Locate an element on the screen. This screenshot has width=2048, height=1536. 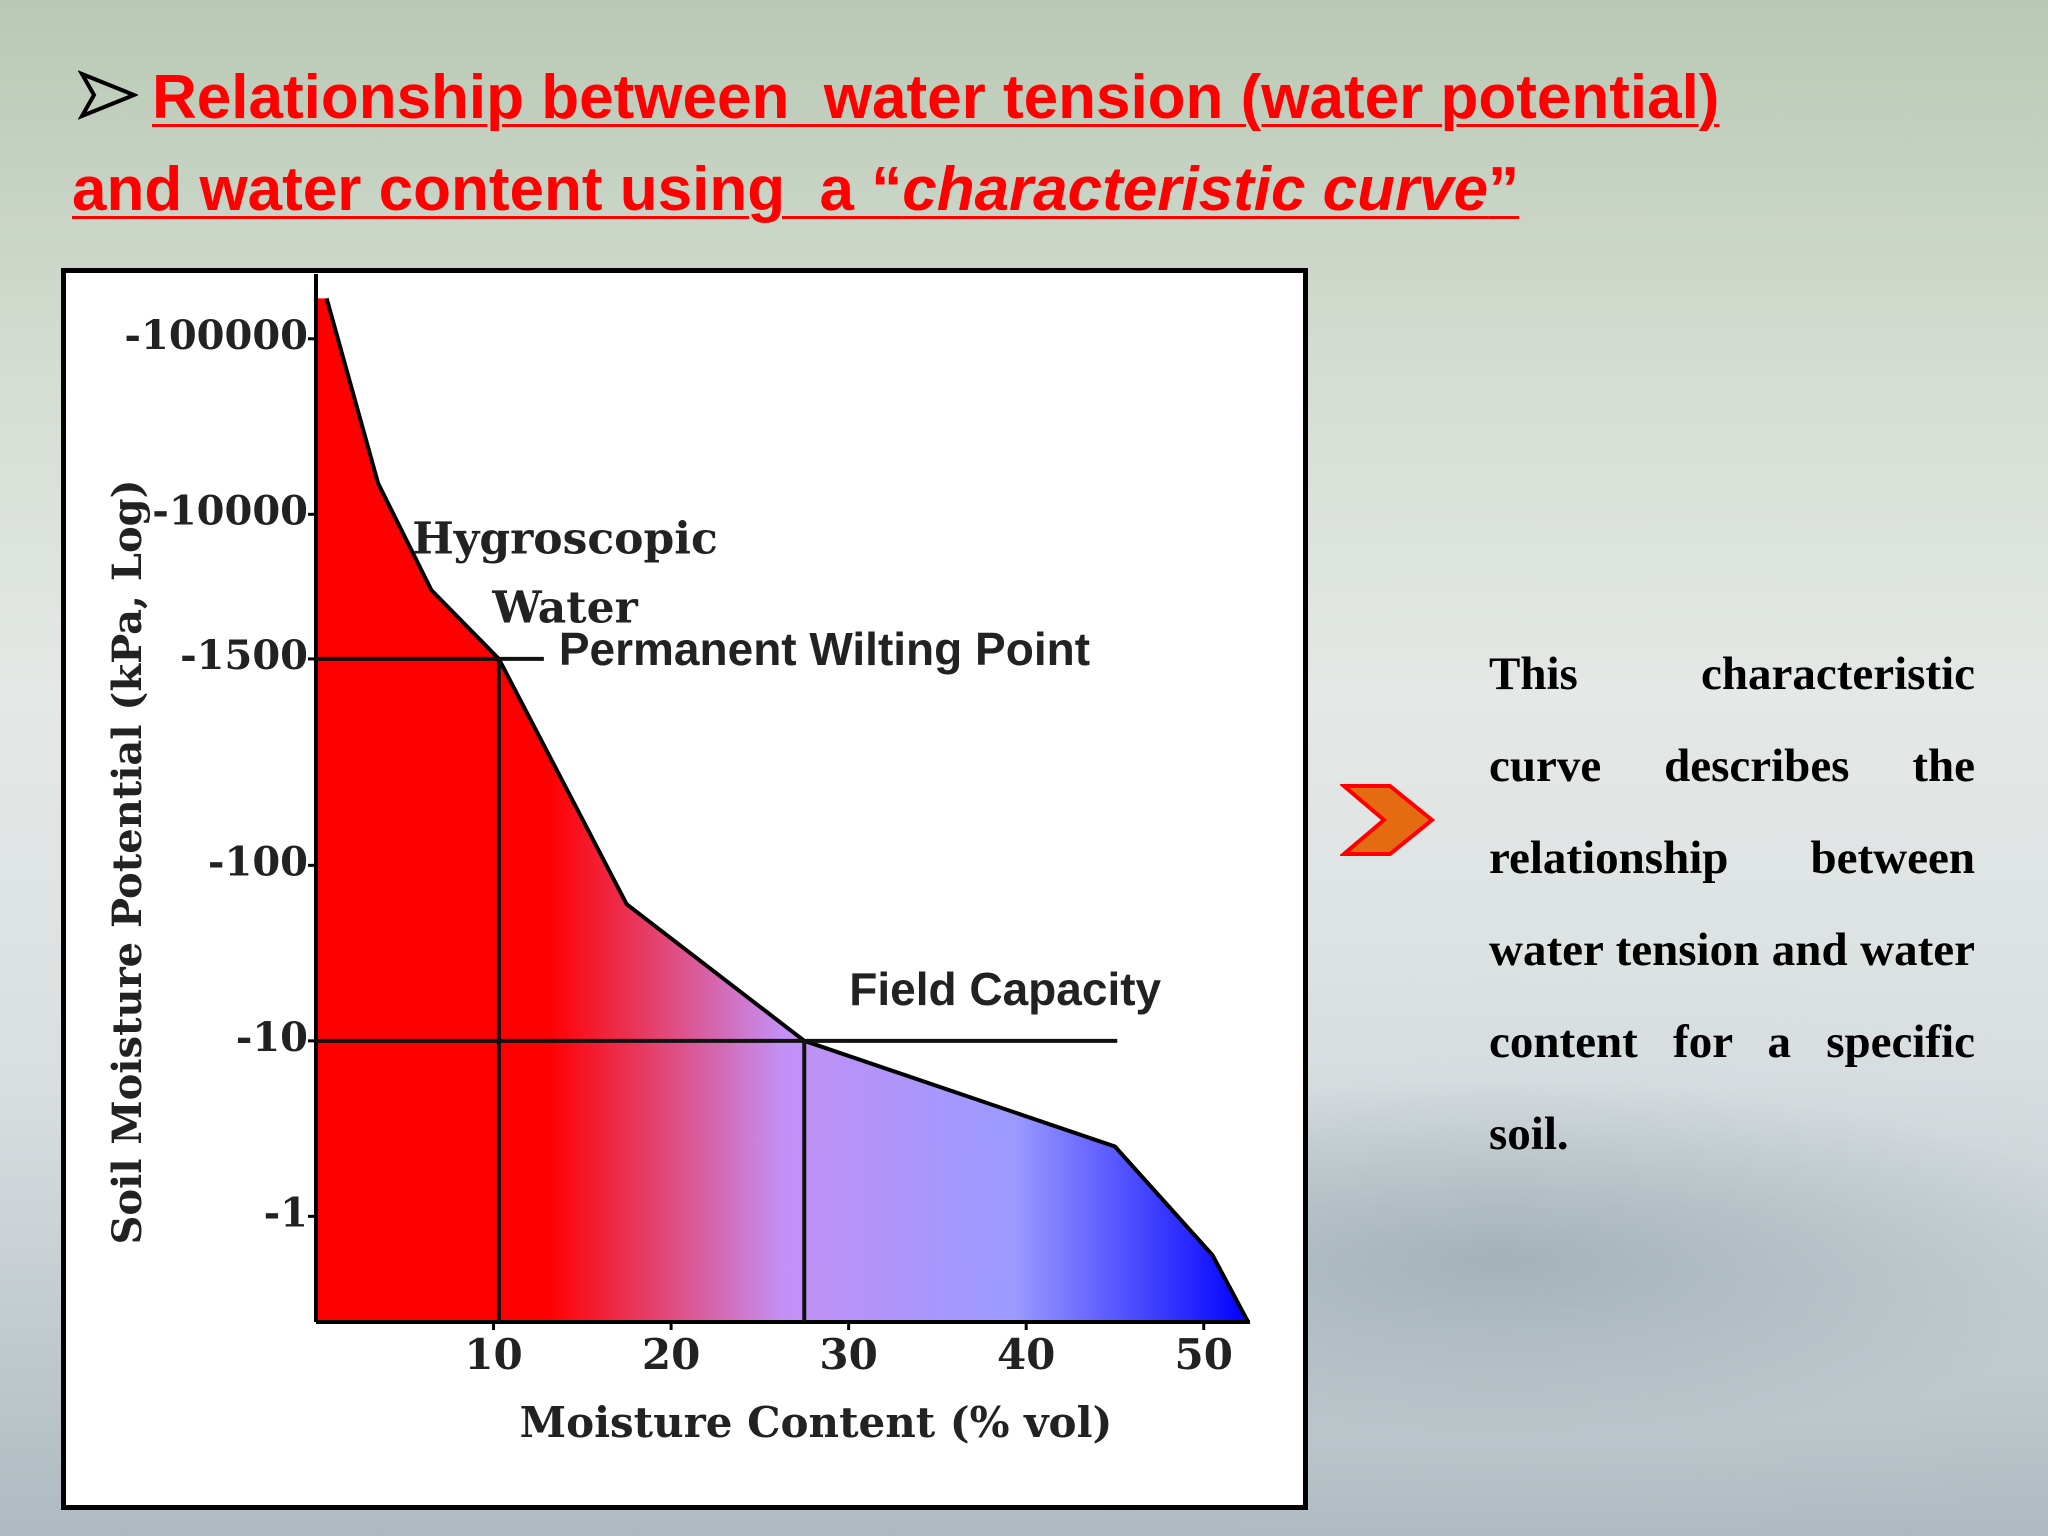
x-tick-label: 20 is located at coordinates (671, 1354).